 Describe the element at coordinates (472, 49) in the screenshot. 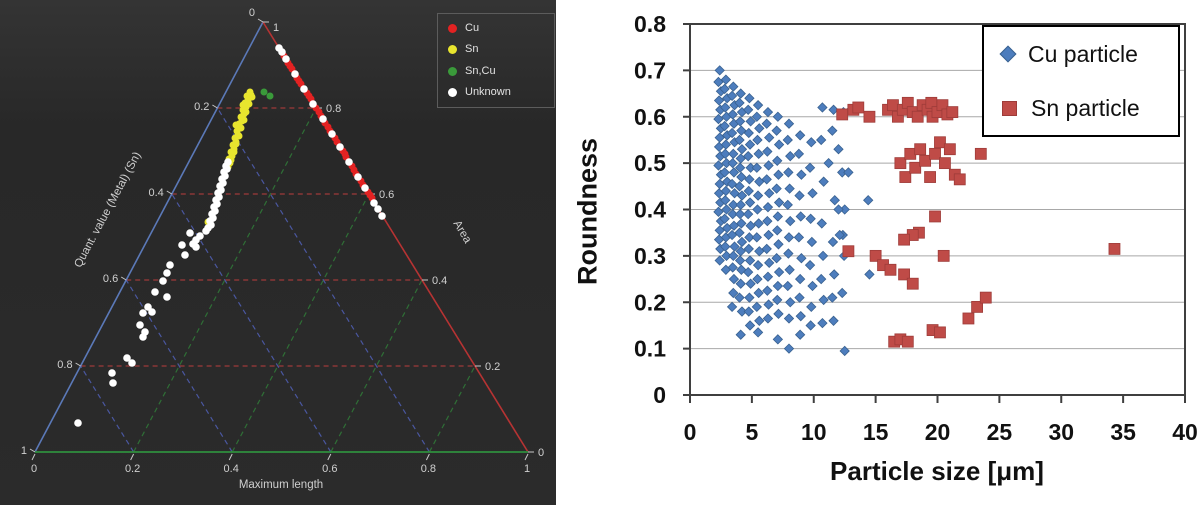

I see `legend-label: Sn` at that location.